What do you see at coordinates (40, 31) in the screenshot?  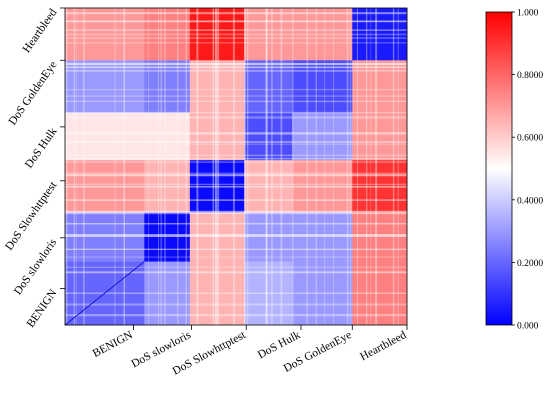 I see `y-tick-label: Heartbleed` at bounding box center [40, 31].